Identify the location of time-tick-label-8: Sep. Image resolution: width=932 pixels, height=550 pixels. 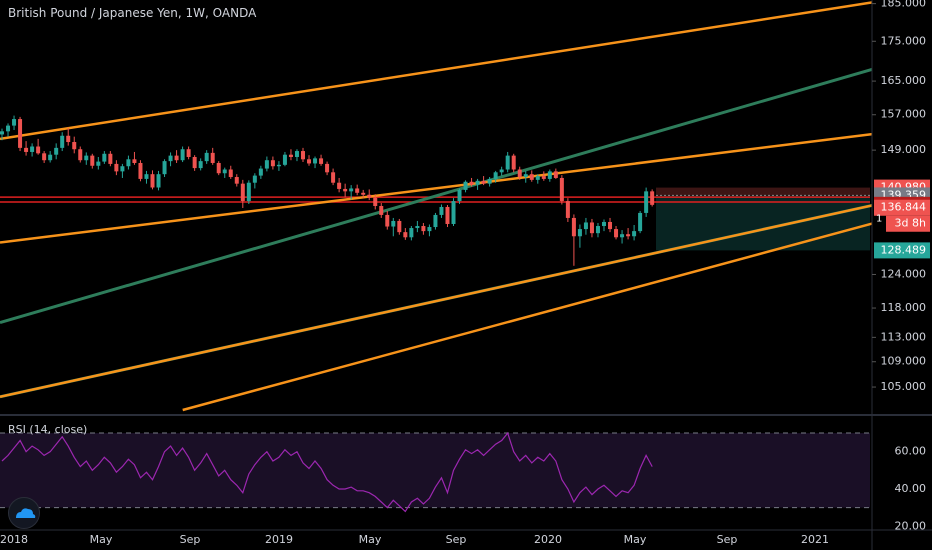
(727, 539).